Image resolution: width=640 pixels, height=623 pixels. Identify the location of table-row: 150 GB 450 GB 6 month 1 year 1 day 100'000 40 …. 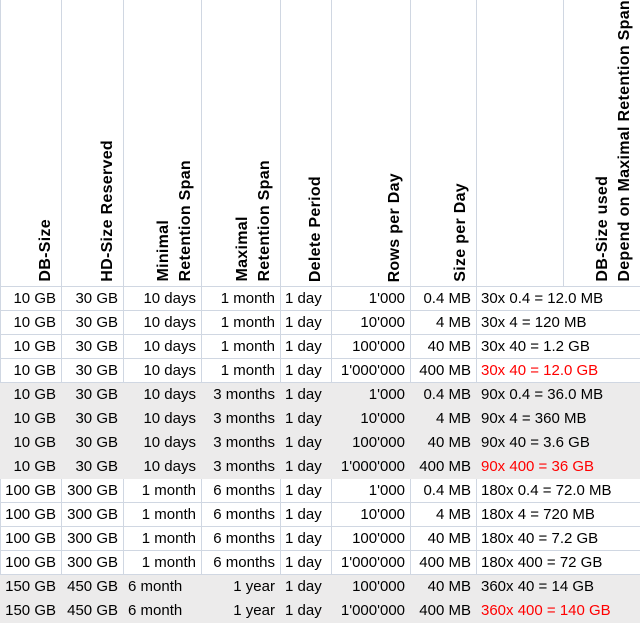
(320, 587).